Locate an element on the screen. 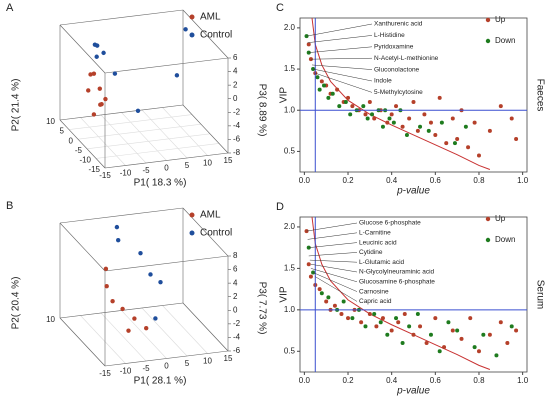  panel-letter: B is located at coordinates (9, 206).